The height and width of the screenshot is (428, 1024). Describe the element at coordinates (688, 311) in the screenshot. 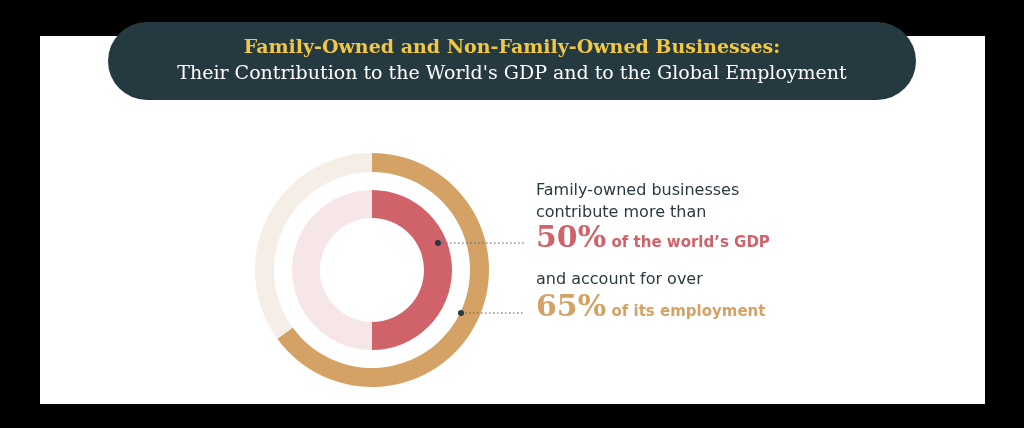

I see `text: of its employment` at that location.